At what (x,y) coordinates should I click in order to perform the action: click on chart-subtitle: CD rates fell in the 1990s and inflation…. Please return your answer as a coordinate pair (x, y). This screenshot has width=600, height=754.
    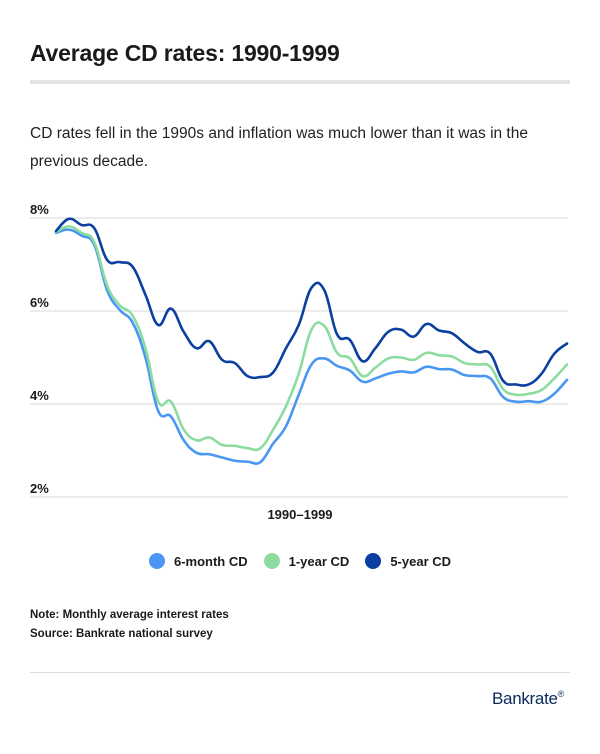
    Looking at the image, I should click on (279, 147).